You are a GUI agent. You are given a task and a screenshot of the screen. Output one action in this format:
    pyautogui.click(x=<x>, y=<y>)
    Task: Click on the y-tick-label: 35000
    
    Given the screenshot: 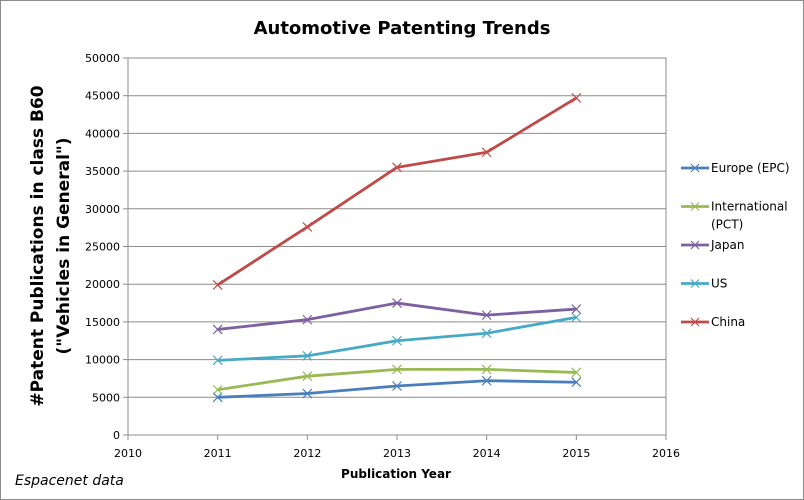 What is the action you would take?
    pyautogui.click(x=102, y=171)
    